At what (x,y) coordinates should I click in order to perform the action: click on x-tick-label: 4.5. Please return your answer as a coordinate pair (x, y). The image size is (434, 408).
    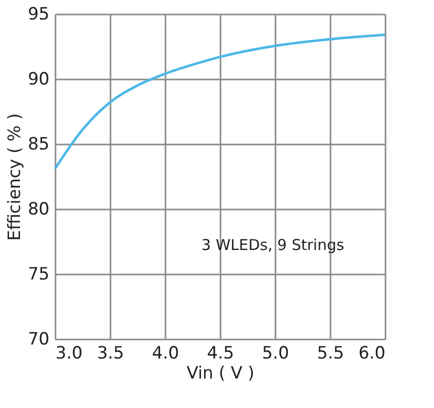
    Looking at the image, I should click on (220, 354).